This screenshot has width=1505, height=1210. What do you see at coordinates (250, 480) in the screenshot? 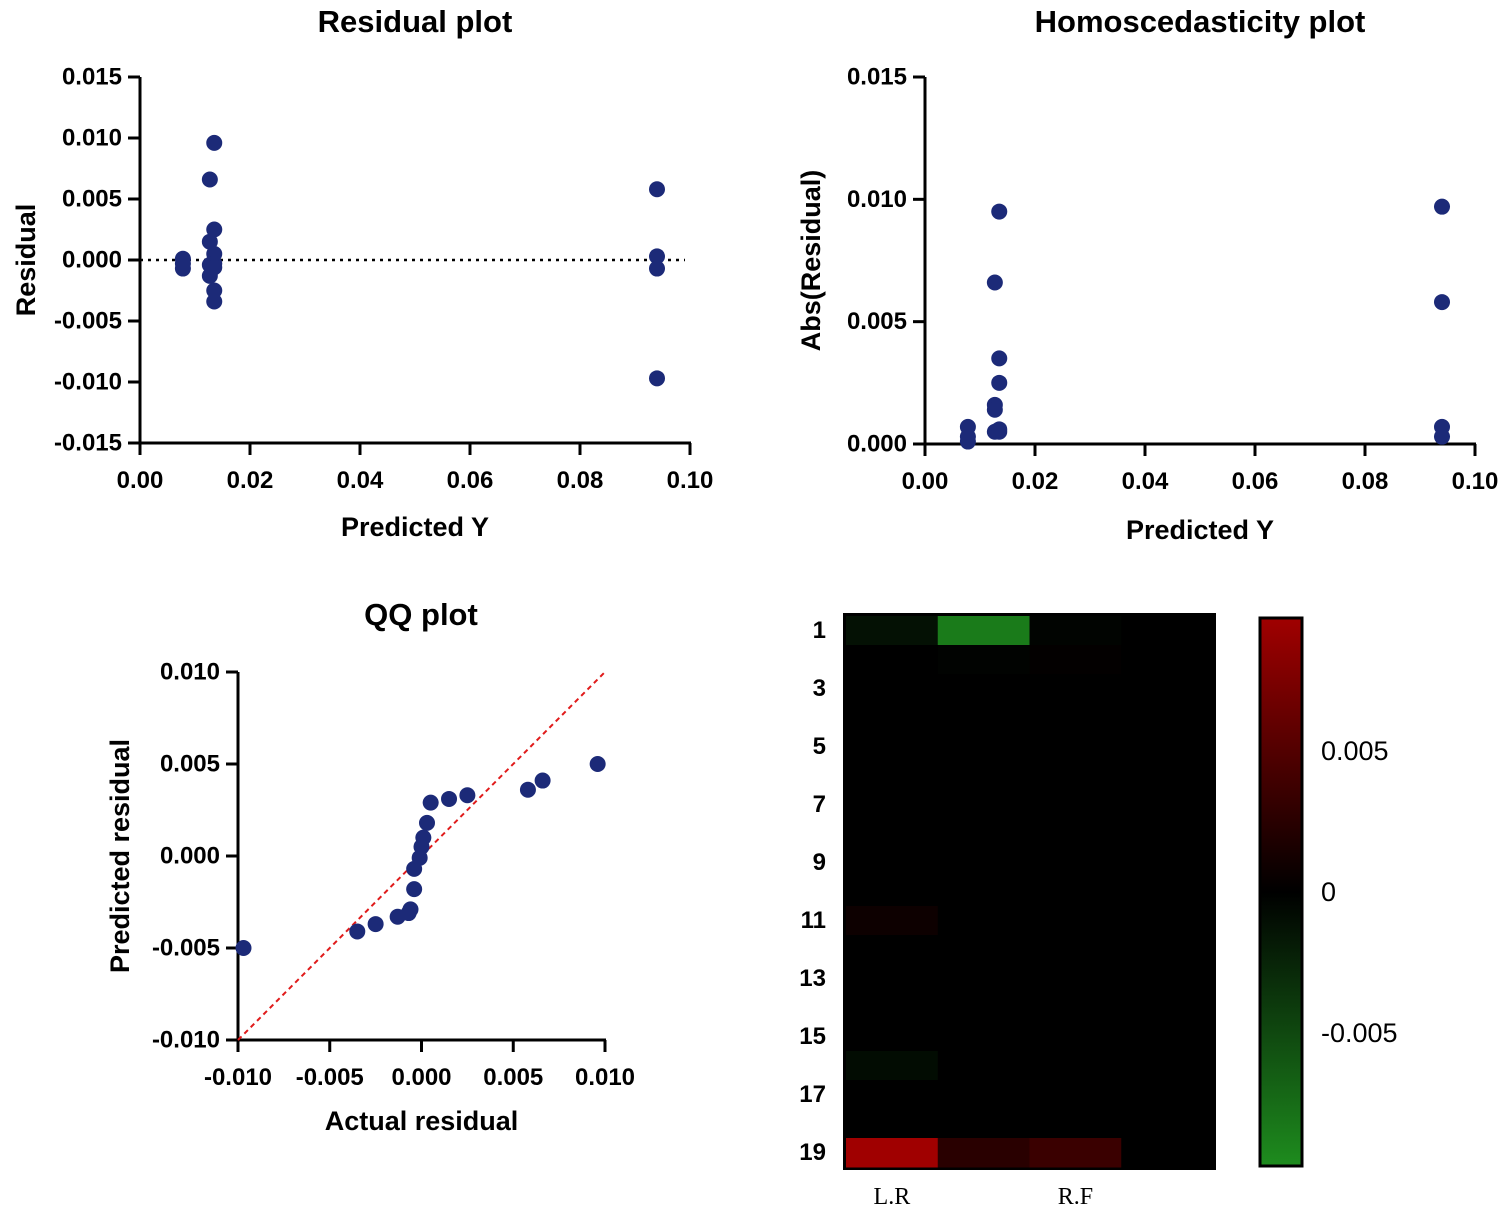
I see `x-tick-label: 0.02` at bounding box center [250, 480].